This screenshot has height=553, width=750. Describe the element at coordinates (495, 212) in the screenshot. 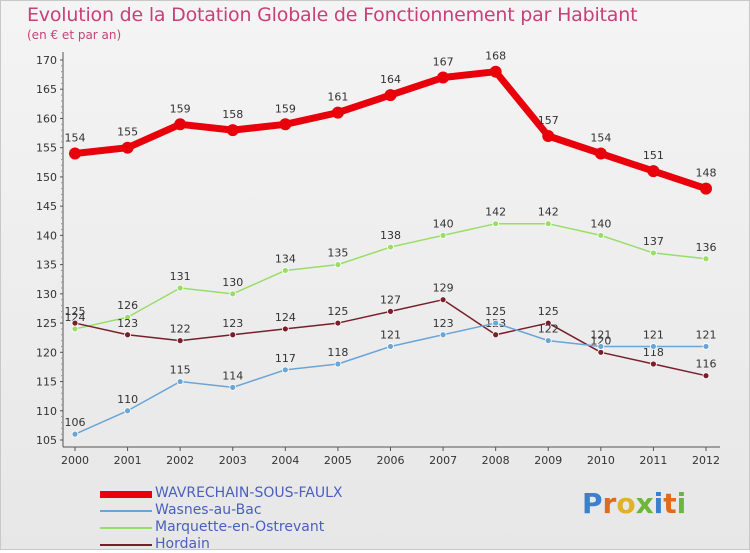

I see `data-label: 142` at that location.